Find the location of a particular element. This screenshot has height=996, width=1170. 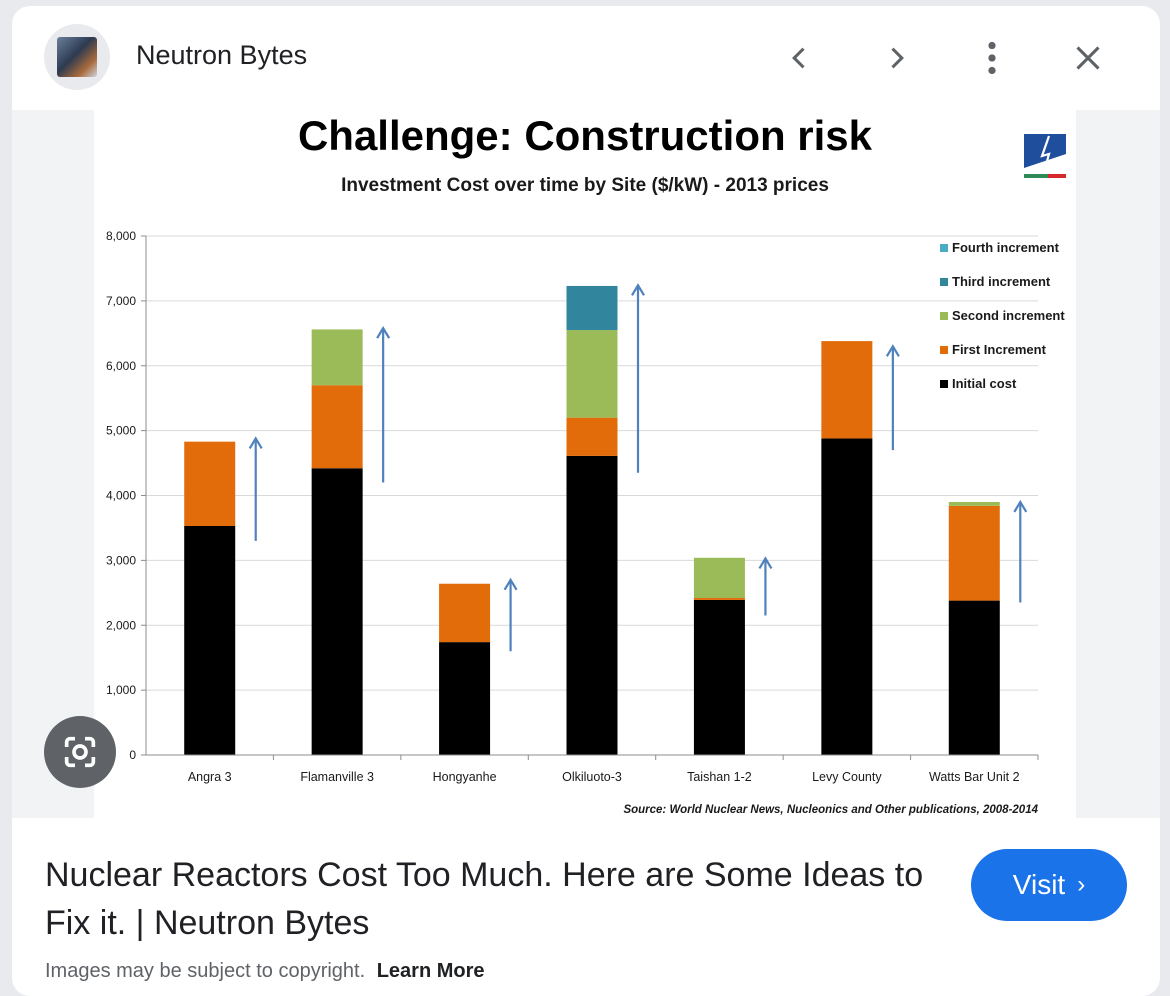

chevron-right-icon: › is located at coordinates (1081, 884).